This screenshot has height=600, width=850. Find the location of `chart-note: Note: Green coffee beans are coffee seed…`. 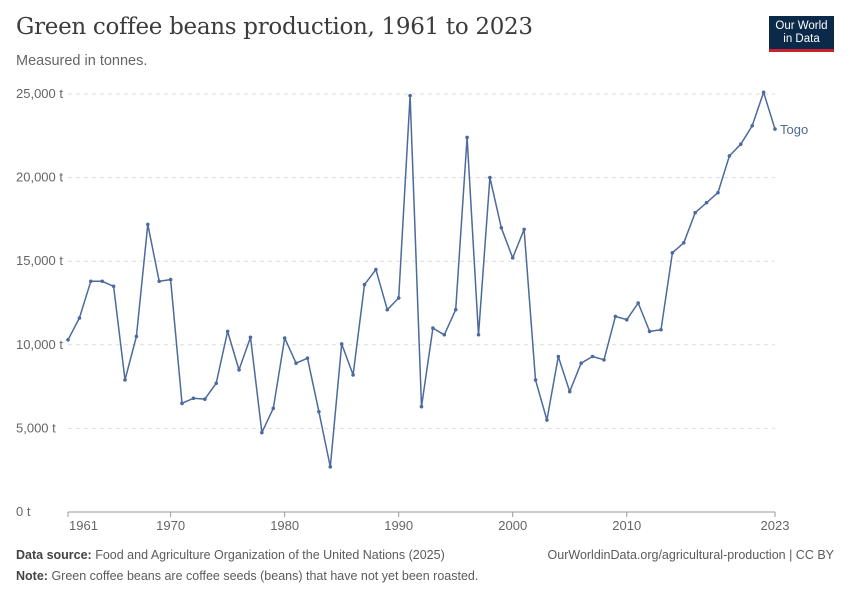

chart-note: Note: Green coffee beans are coffee seed… is located at coordinates (247, 576).